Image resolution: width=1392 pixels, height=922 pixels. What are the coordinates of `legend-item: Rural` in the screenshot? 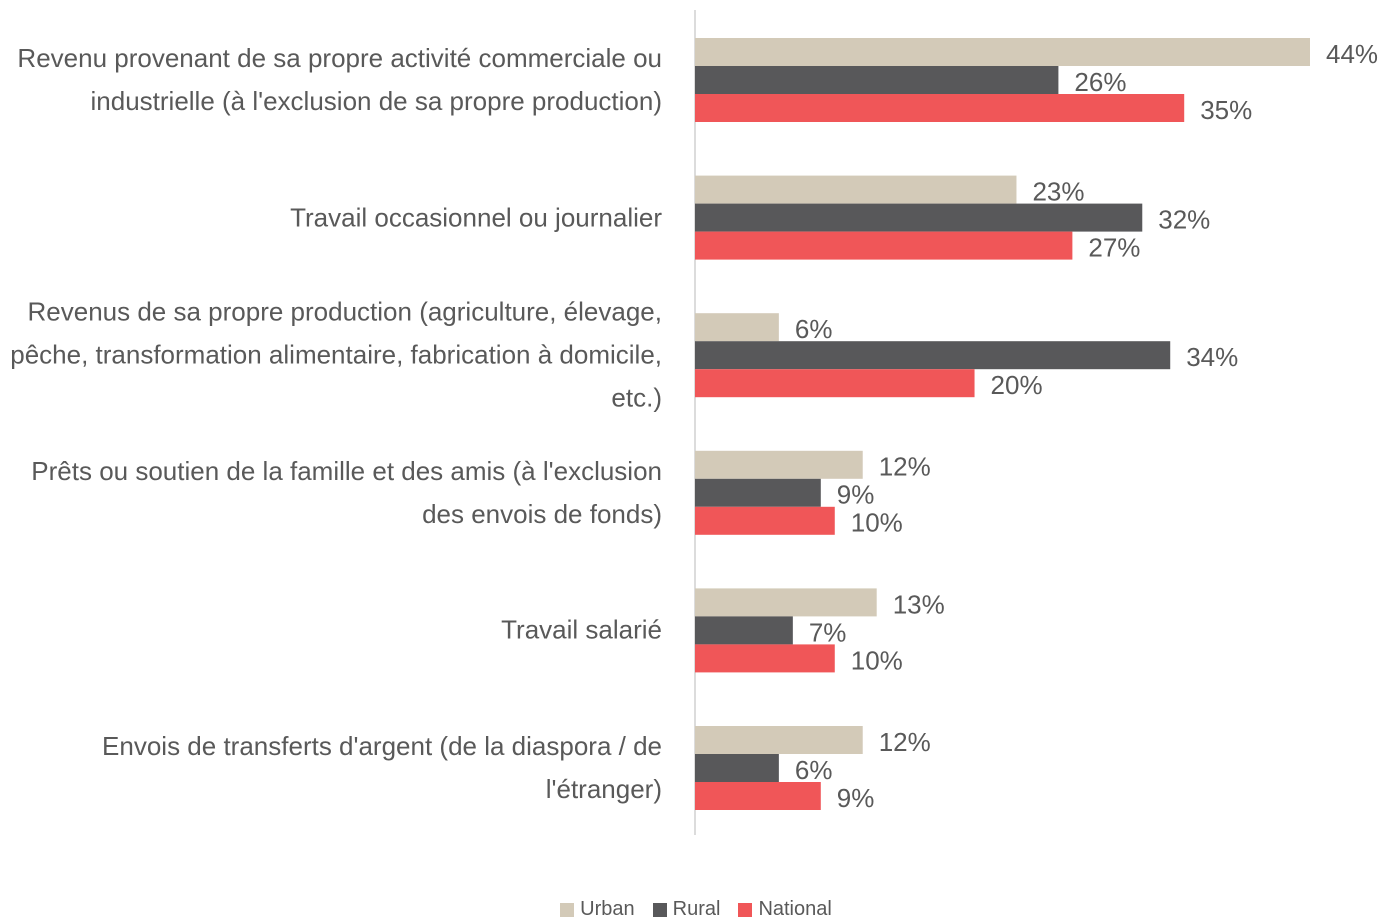 It's located at (686, 909).